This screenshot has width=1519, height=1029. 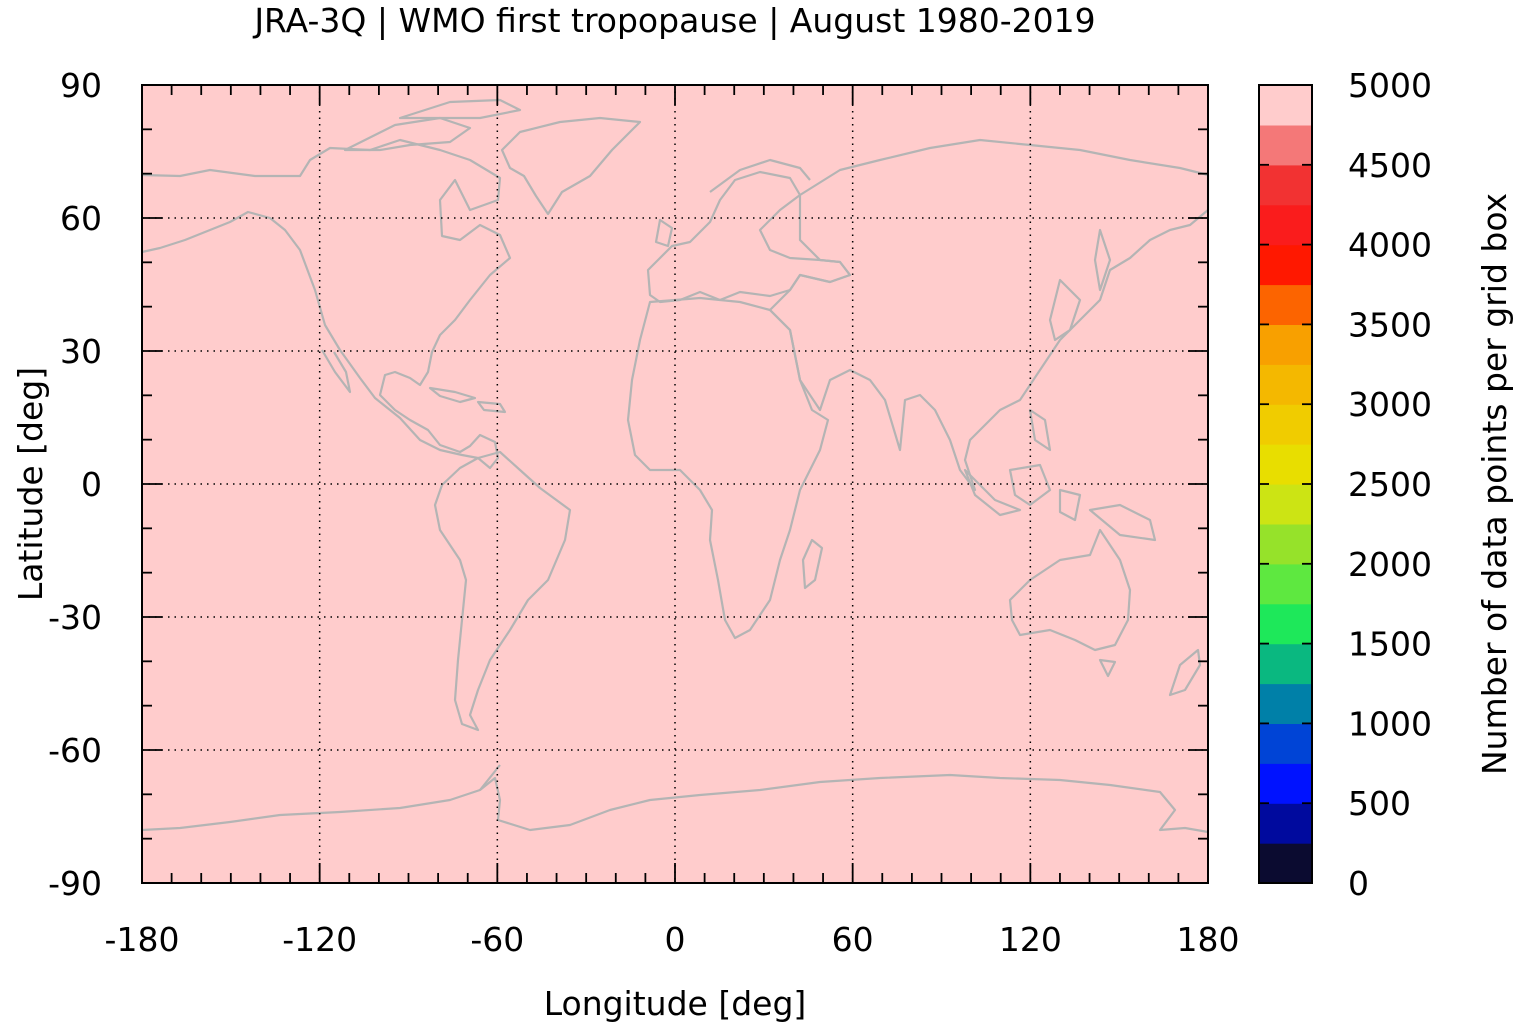 I want to click on colorbar-tick-label: 2000, so click(x=1390, y=564).